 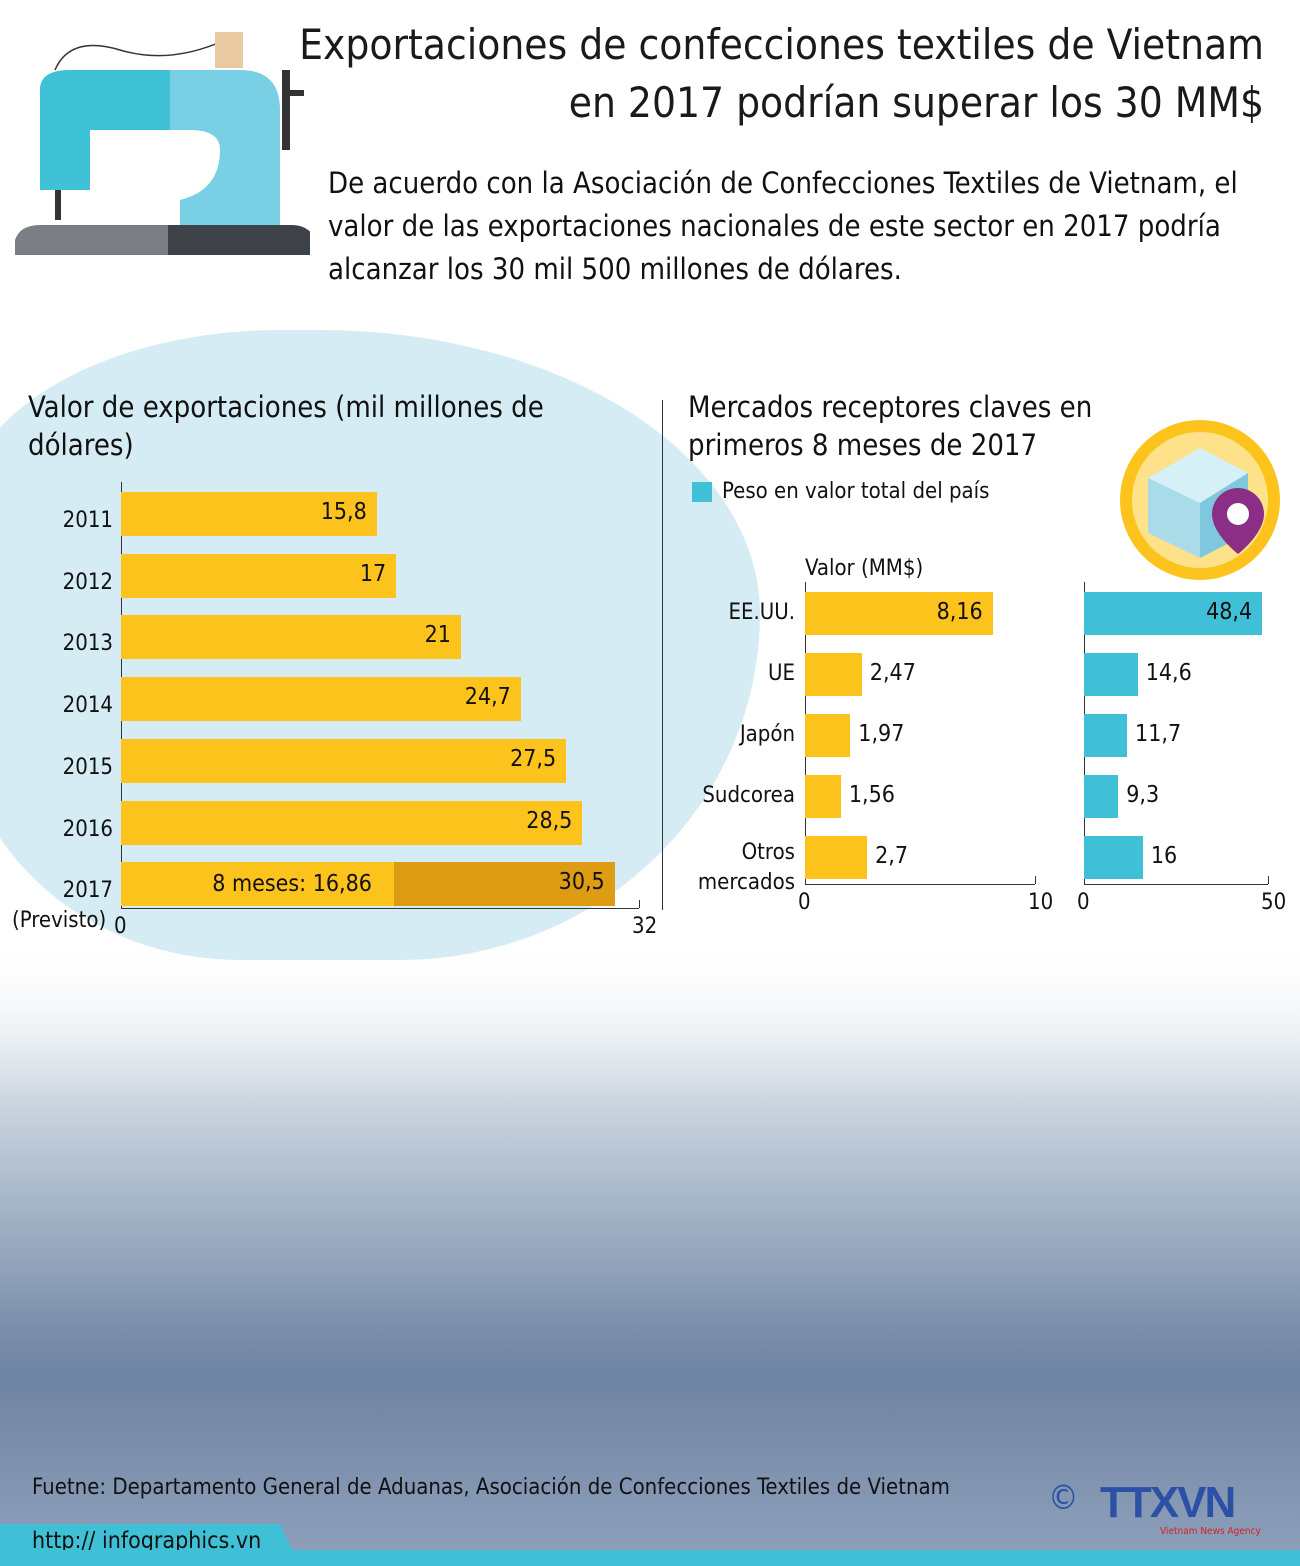 I want to click on data-label: 28,5, so click(x=549, y=820).